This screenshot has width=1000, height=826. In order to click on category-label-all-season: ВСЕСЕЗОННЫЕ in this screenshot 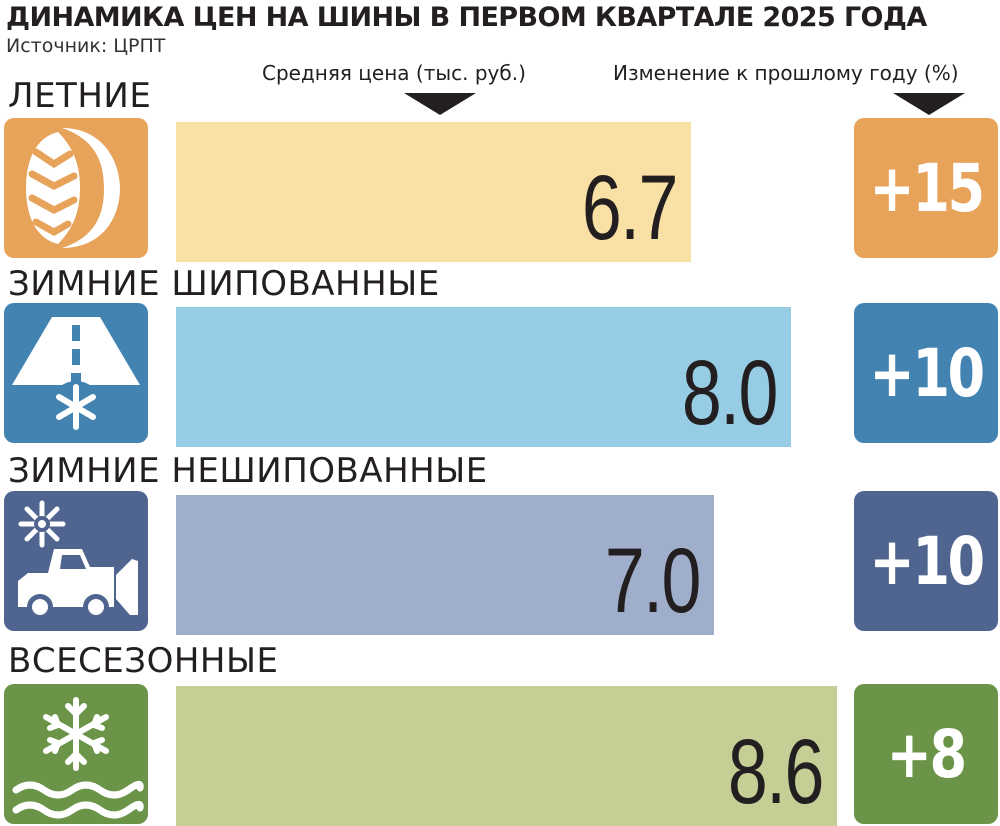, I will do `click(143, 661)`.